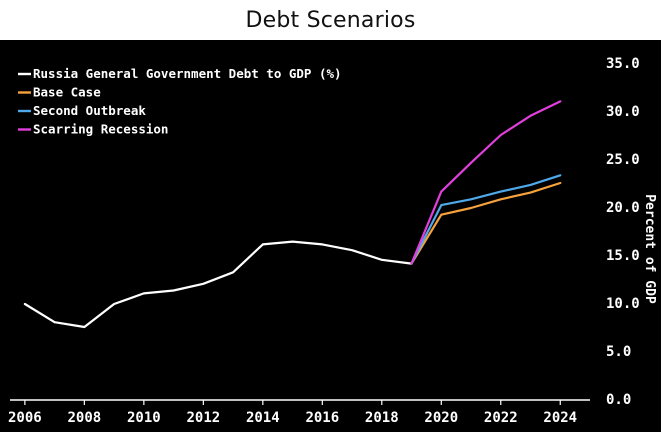 This screenshot has height=436, width=661. Describe the element at coordinates (649, 249) in the screenshot. I see `y-axis-title: Percent of GDP` at that location.